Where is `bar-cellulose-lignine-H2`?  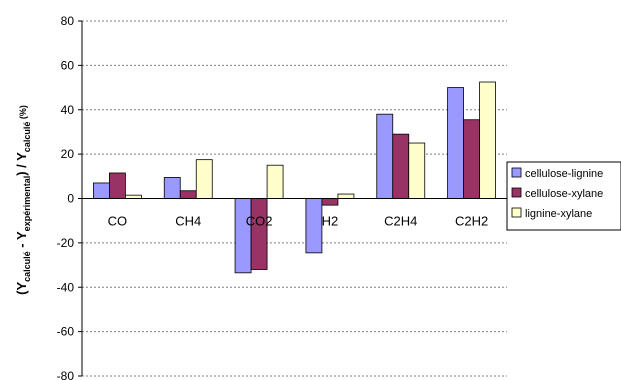 bar-cellulose-lignine-H2 is located at coordinates (314, 226).